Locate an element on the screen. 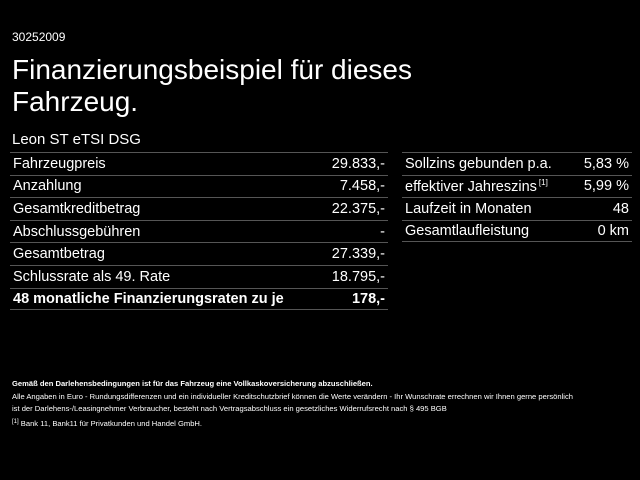 This screenshot has height=480, width=640. row-value: 48 is located at coordinates (620, 208).